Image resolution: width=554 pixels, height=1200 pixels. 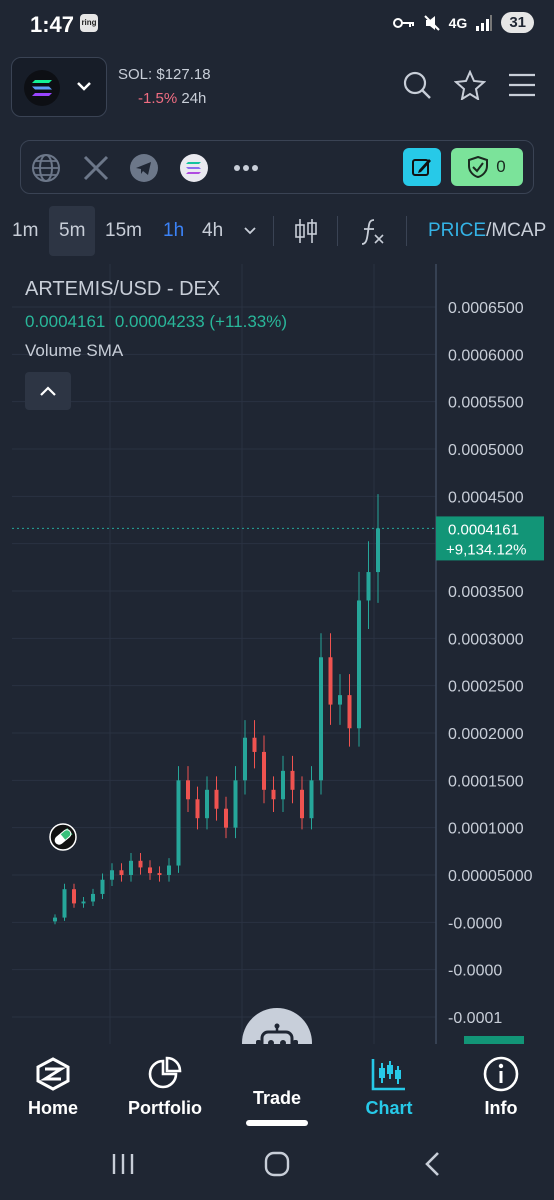 What do you see at coordinates (277, 167) in the screenshot?
I see `social-links-bar: 0` at bounding box center [277, 167].